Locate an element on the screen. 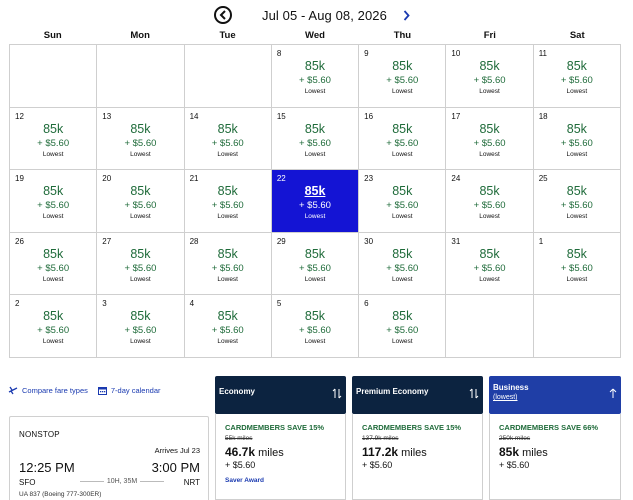 Image resolution: width=633 pixels, height=500 pixels. day-number: 13 is located at coordinates (107, 116).